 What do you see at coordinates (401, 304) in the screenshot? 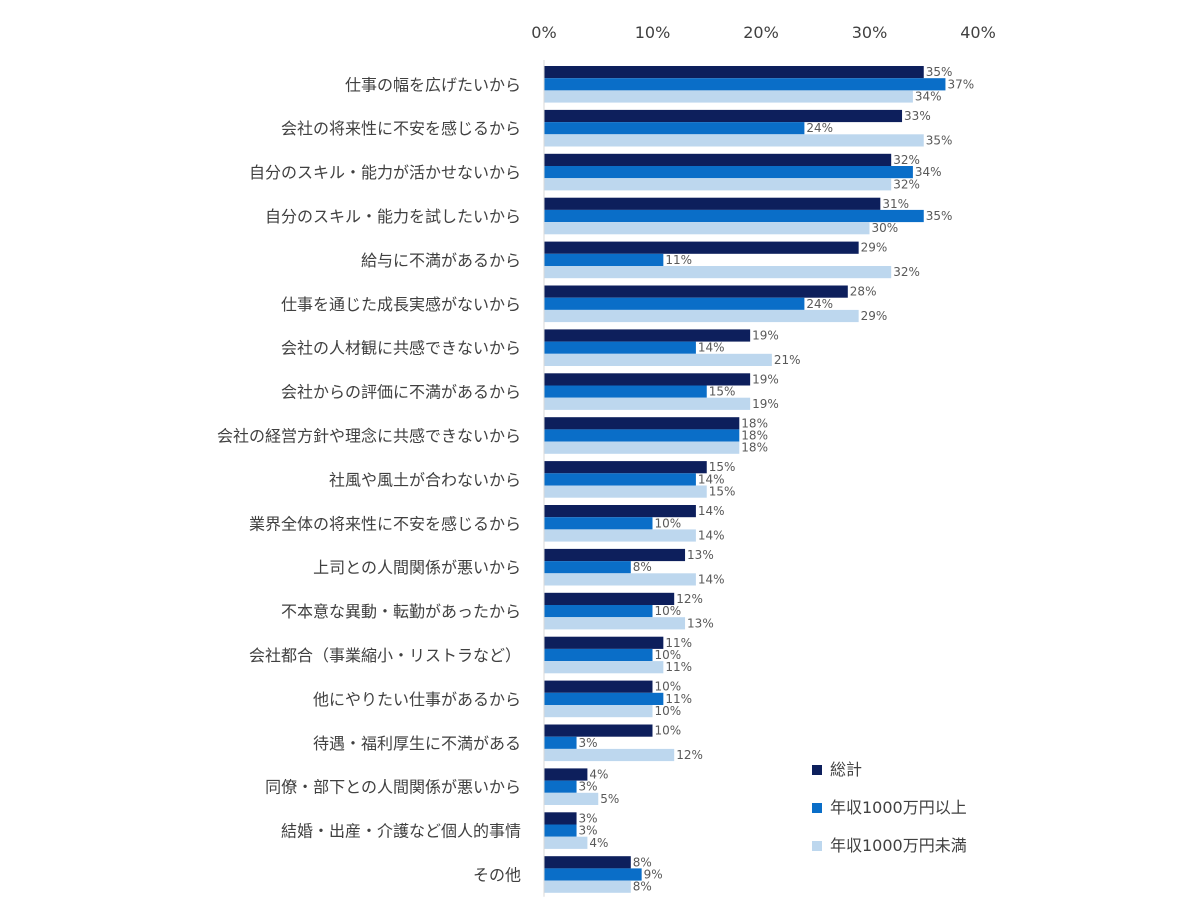
I see `category-label: 仕事を通じた成長実感がないから` at bounding box center [401, 304].